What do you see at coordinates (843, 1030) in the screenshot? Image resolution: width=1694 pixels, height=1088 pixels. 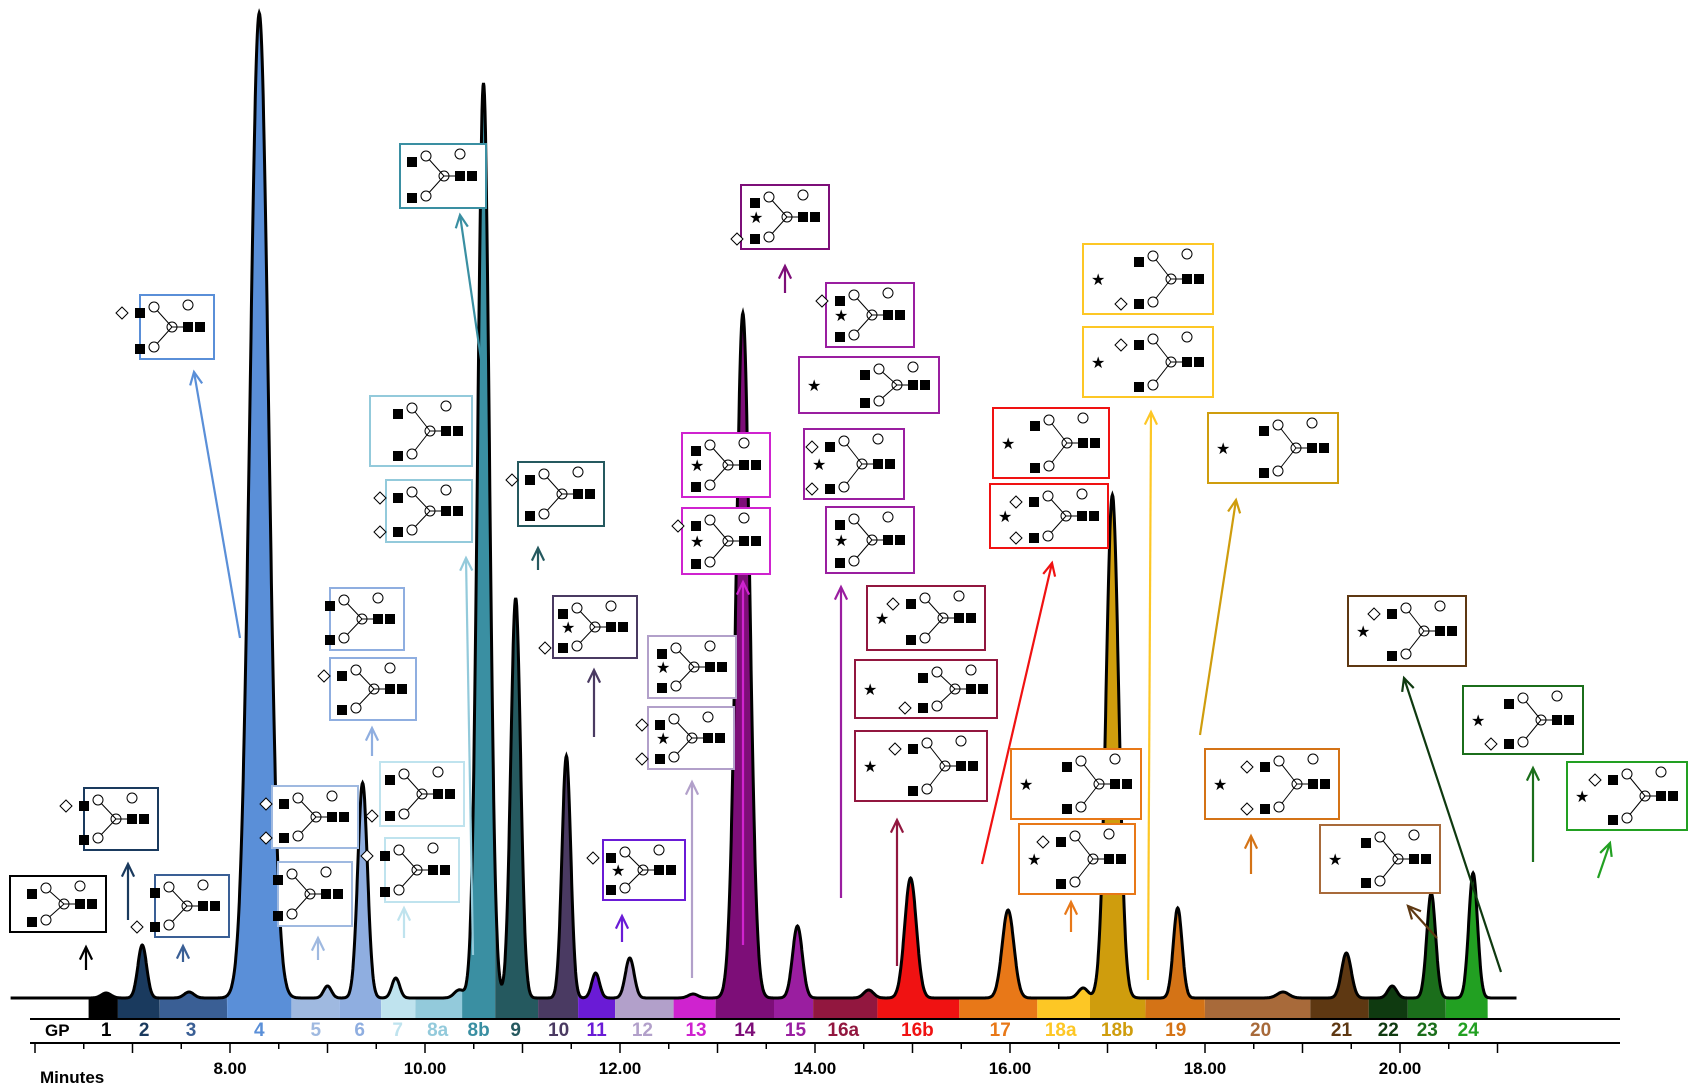 I see `gp-label-16a: 16a` at bounding box center [843, 1030].